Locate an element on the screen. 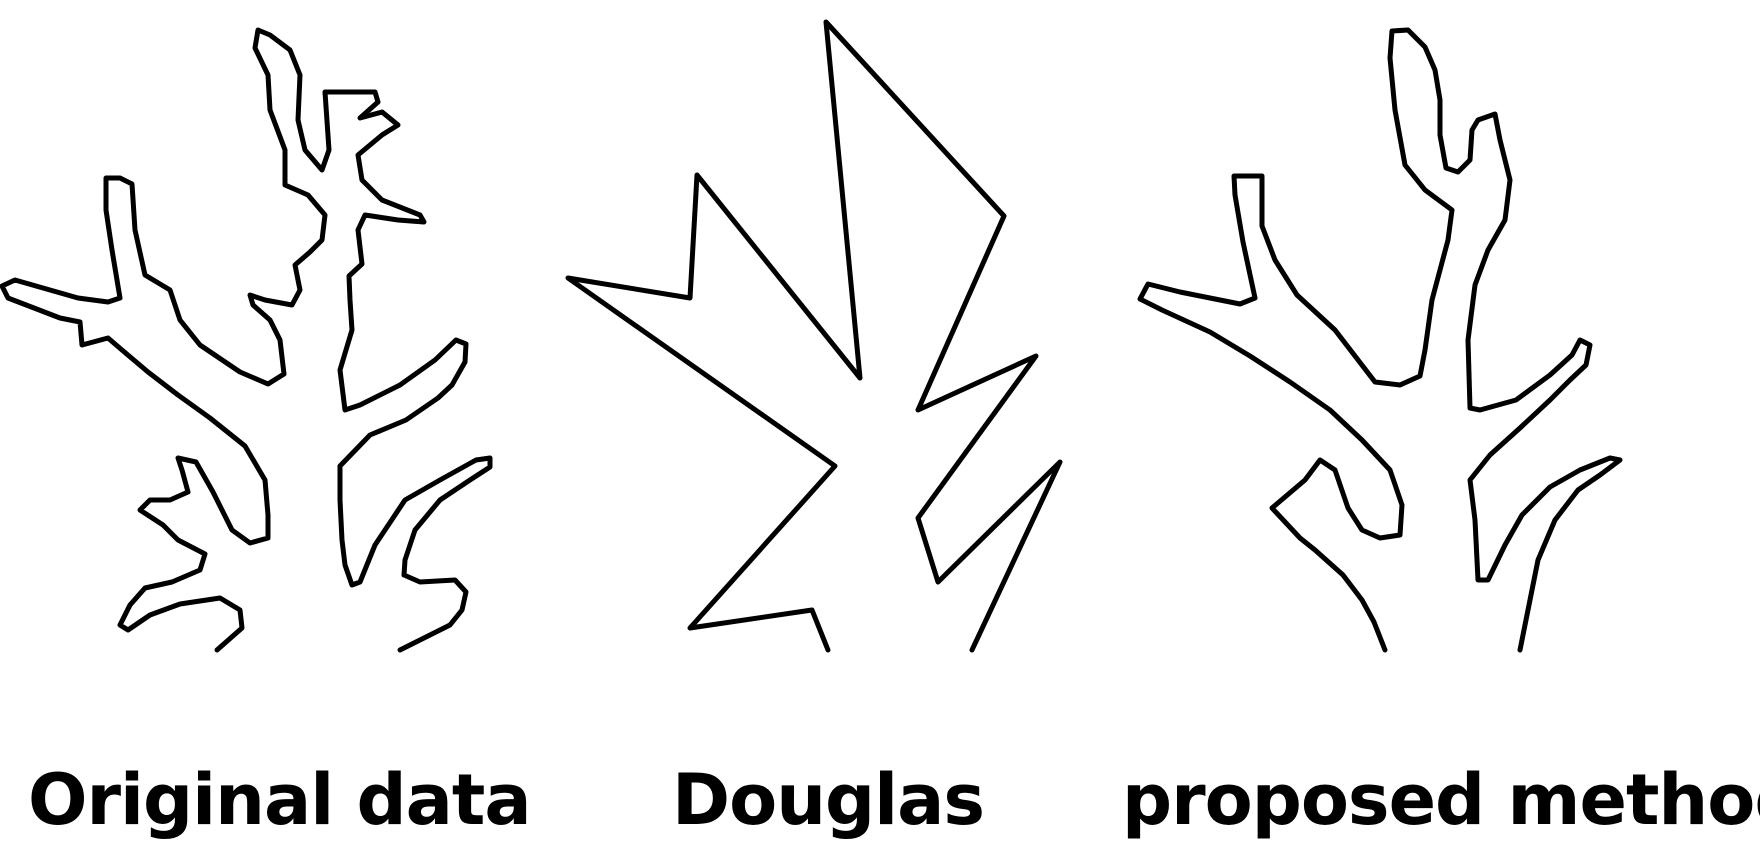 Image resolution: width=1760 pixels, height=864 pixels. caption-proposed-method: proposed method is located at coordinates (1441, 800).